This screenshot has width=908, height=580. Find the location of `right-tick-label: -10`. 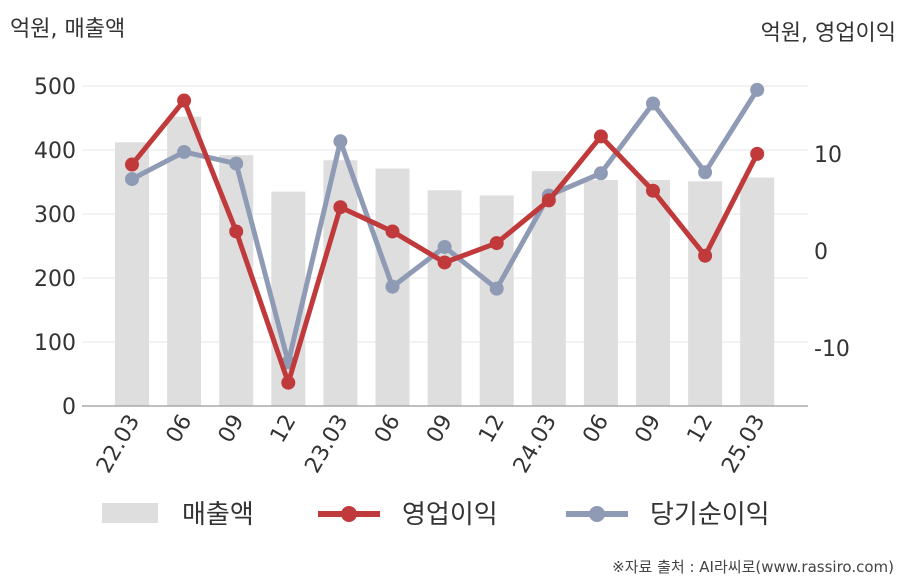

right-tick-label: -10 is located at coordinates (832, 349).